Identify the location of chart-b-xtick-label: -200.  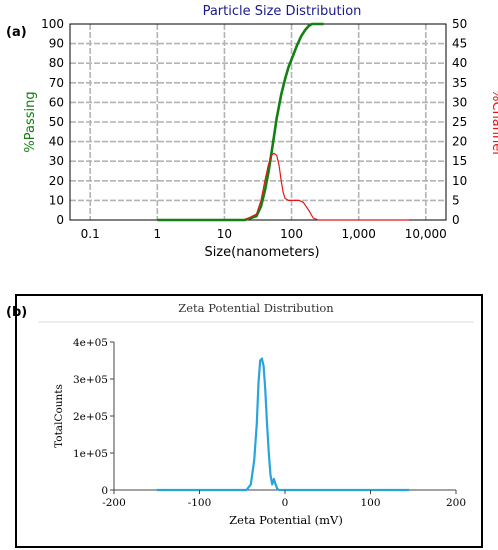
(114, 503).